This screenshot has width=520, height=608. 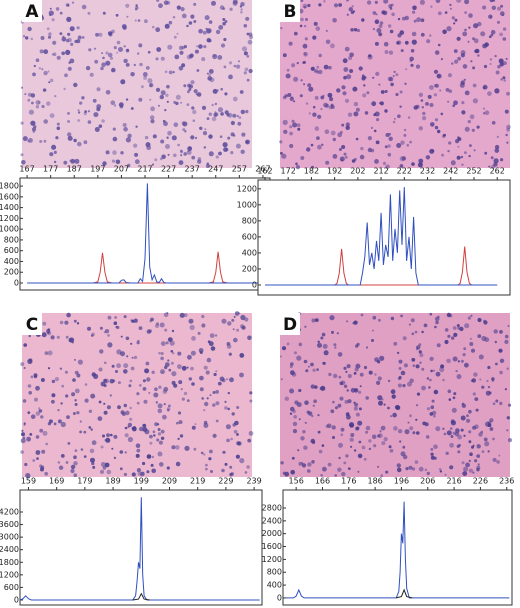 What do you see at coordinates (249, 268) in the screenshot?
I see `y-tick-label: 200` at bounding box center [249, 268].